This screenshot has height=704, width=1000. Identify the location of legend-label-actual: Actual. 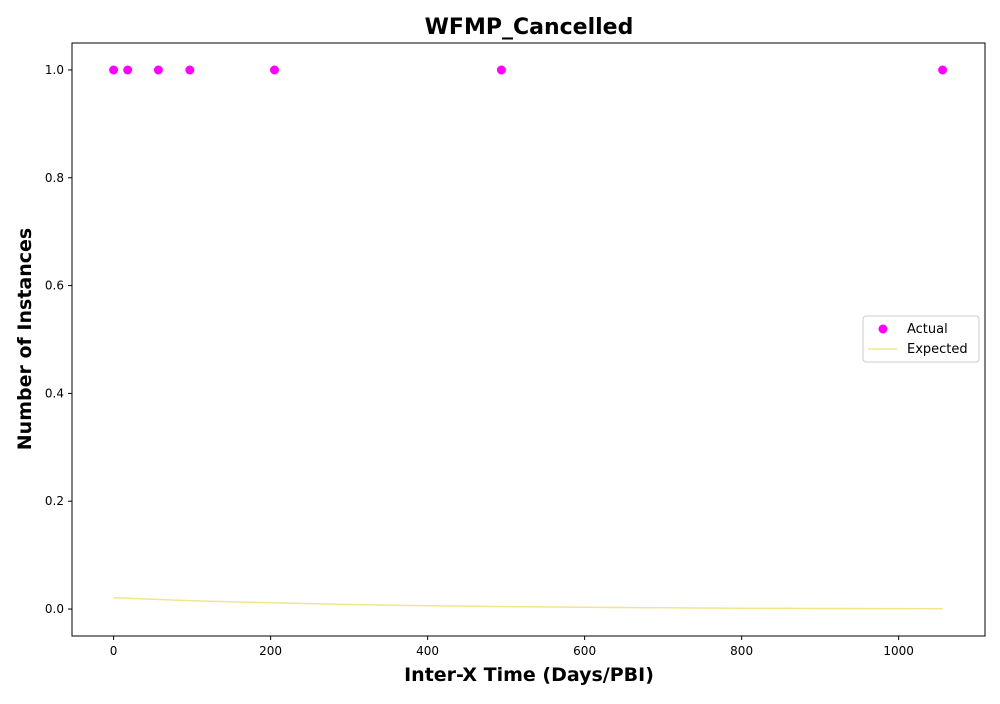
(927, 329).